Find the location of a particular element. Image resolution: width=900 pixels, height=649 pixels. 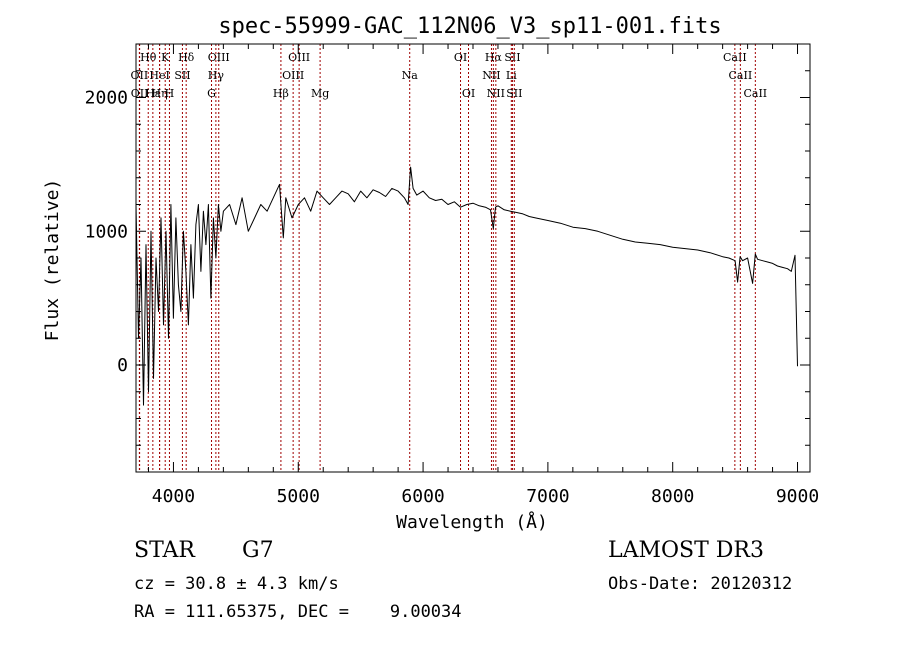

marker-label-25: OI is located at coordinates (468, 93).